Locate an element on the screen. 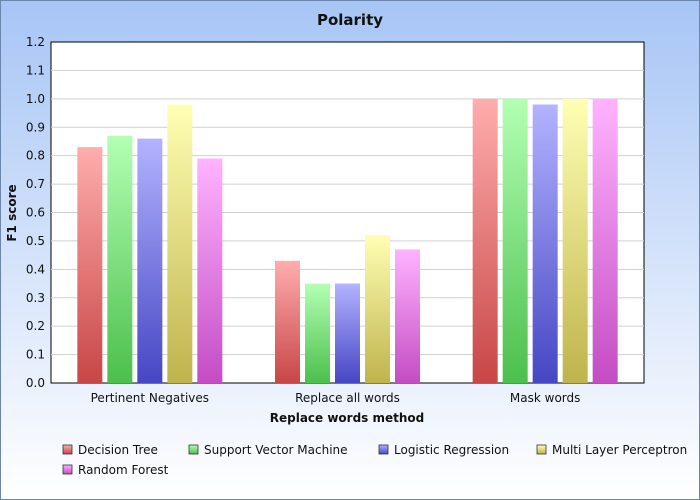  legend-label: Random Forest is located at coordinates (123, 470).